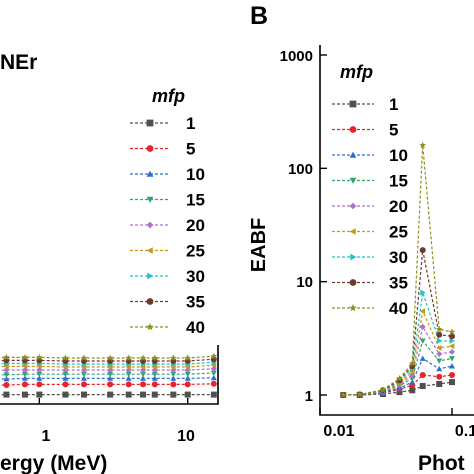 The image size is (474, 474). I want to click on panel-b-legend-label-25: 25, so click(398, 232).